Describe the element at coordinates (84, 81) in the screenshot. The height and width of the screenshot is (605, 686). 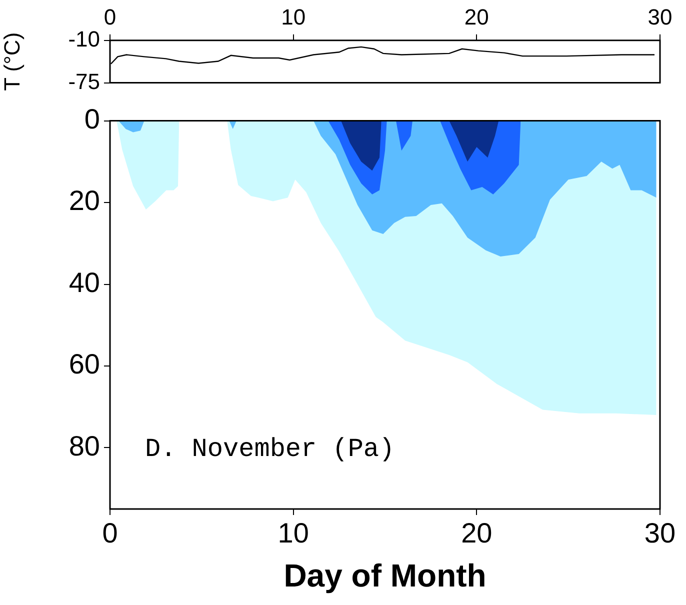
I see `y-tick-label: -75` at that location.